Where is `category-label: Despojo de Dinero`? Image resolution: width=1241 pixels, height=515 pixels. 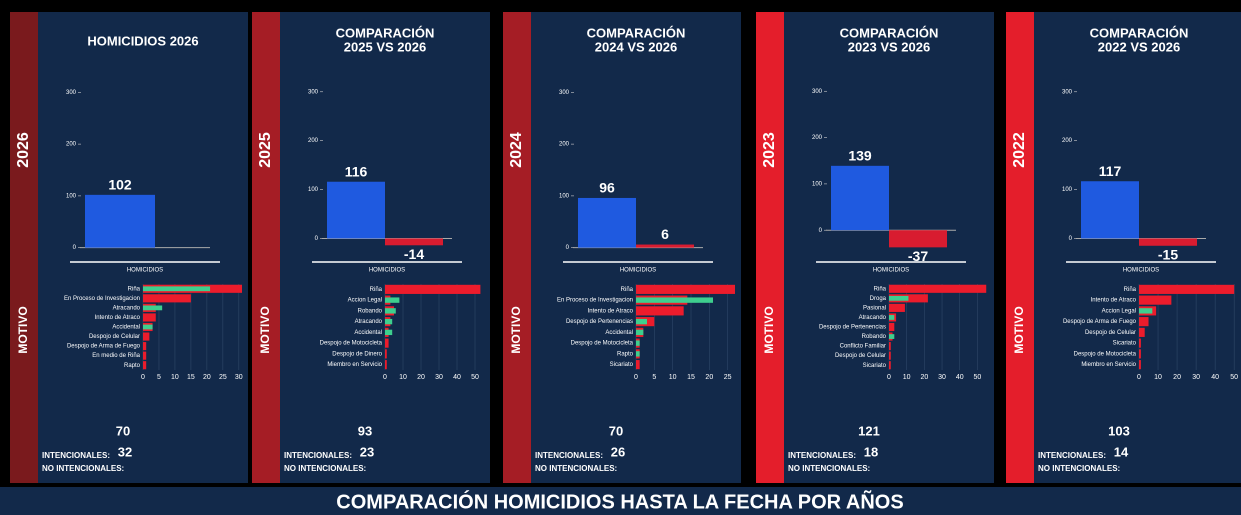
category-label: Despojo de Dinero is located at coordinates (357, 354).